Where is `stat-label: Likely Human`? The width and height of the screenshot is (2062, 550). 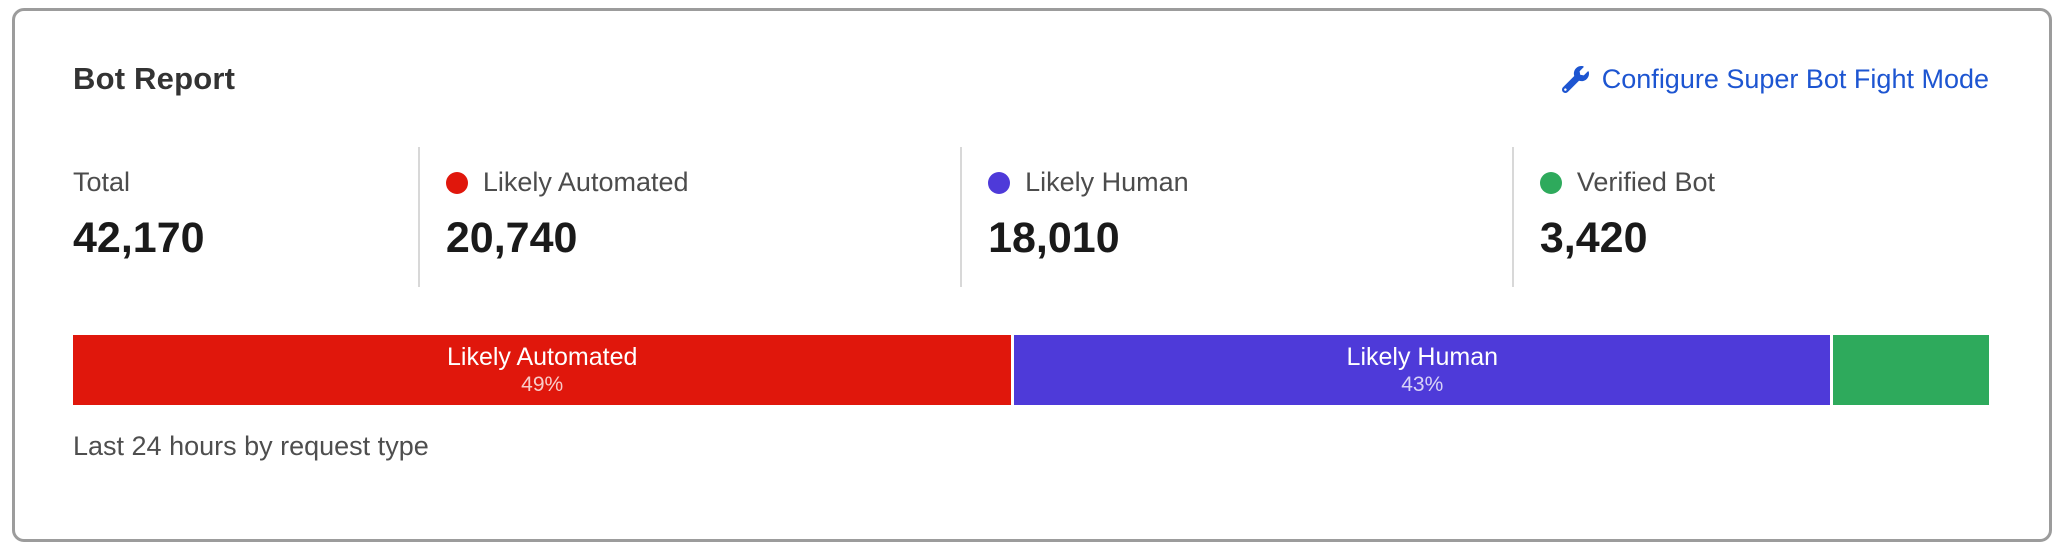 stat-label: Likely Human is located at coordinates (1107, 182).